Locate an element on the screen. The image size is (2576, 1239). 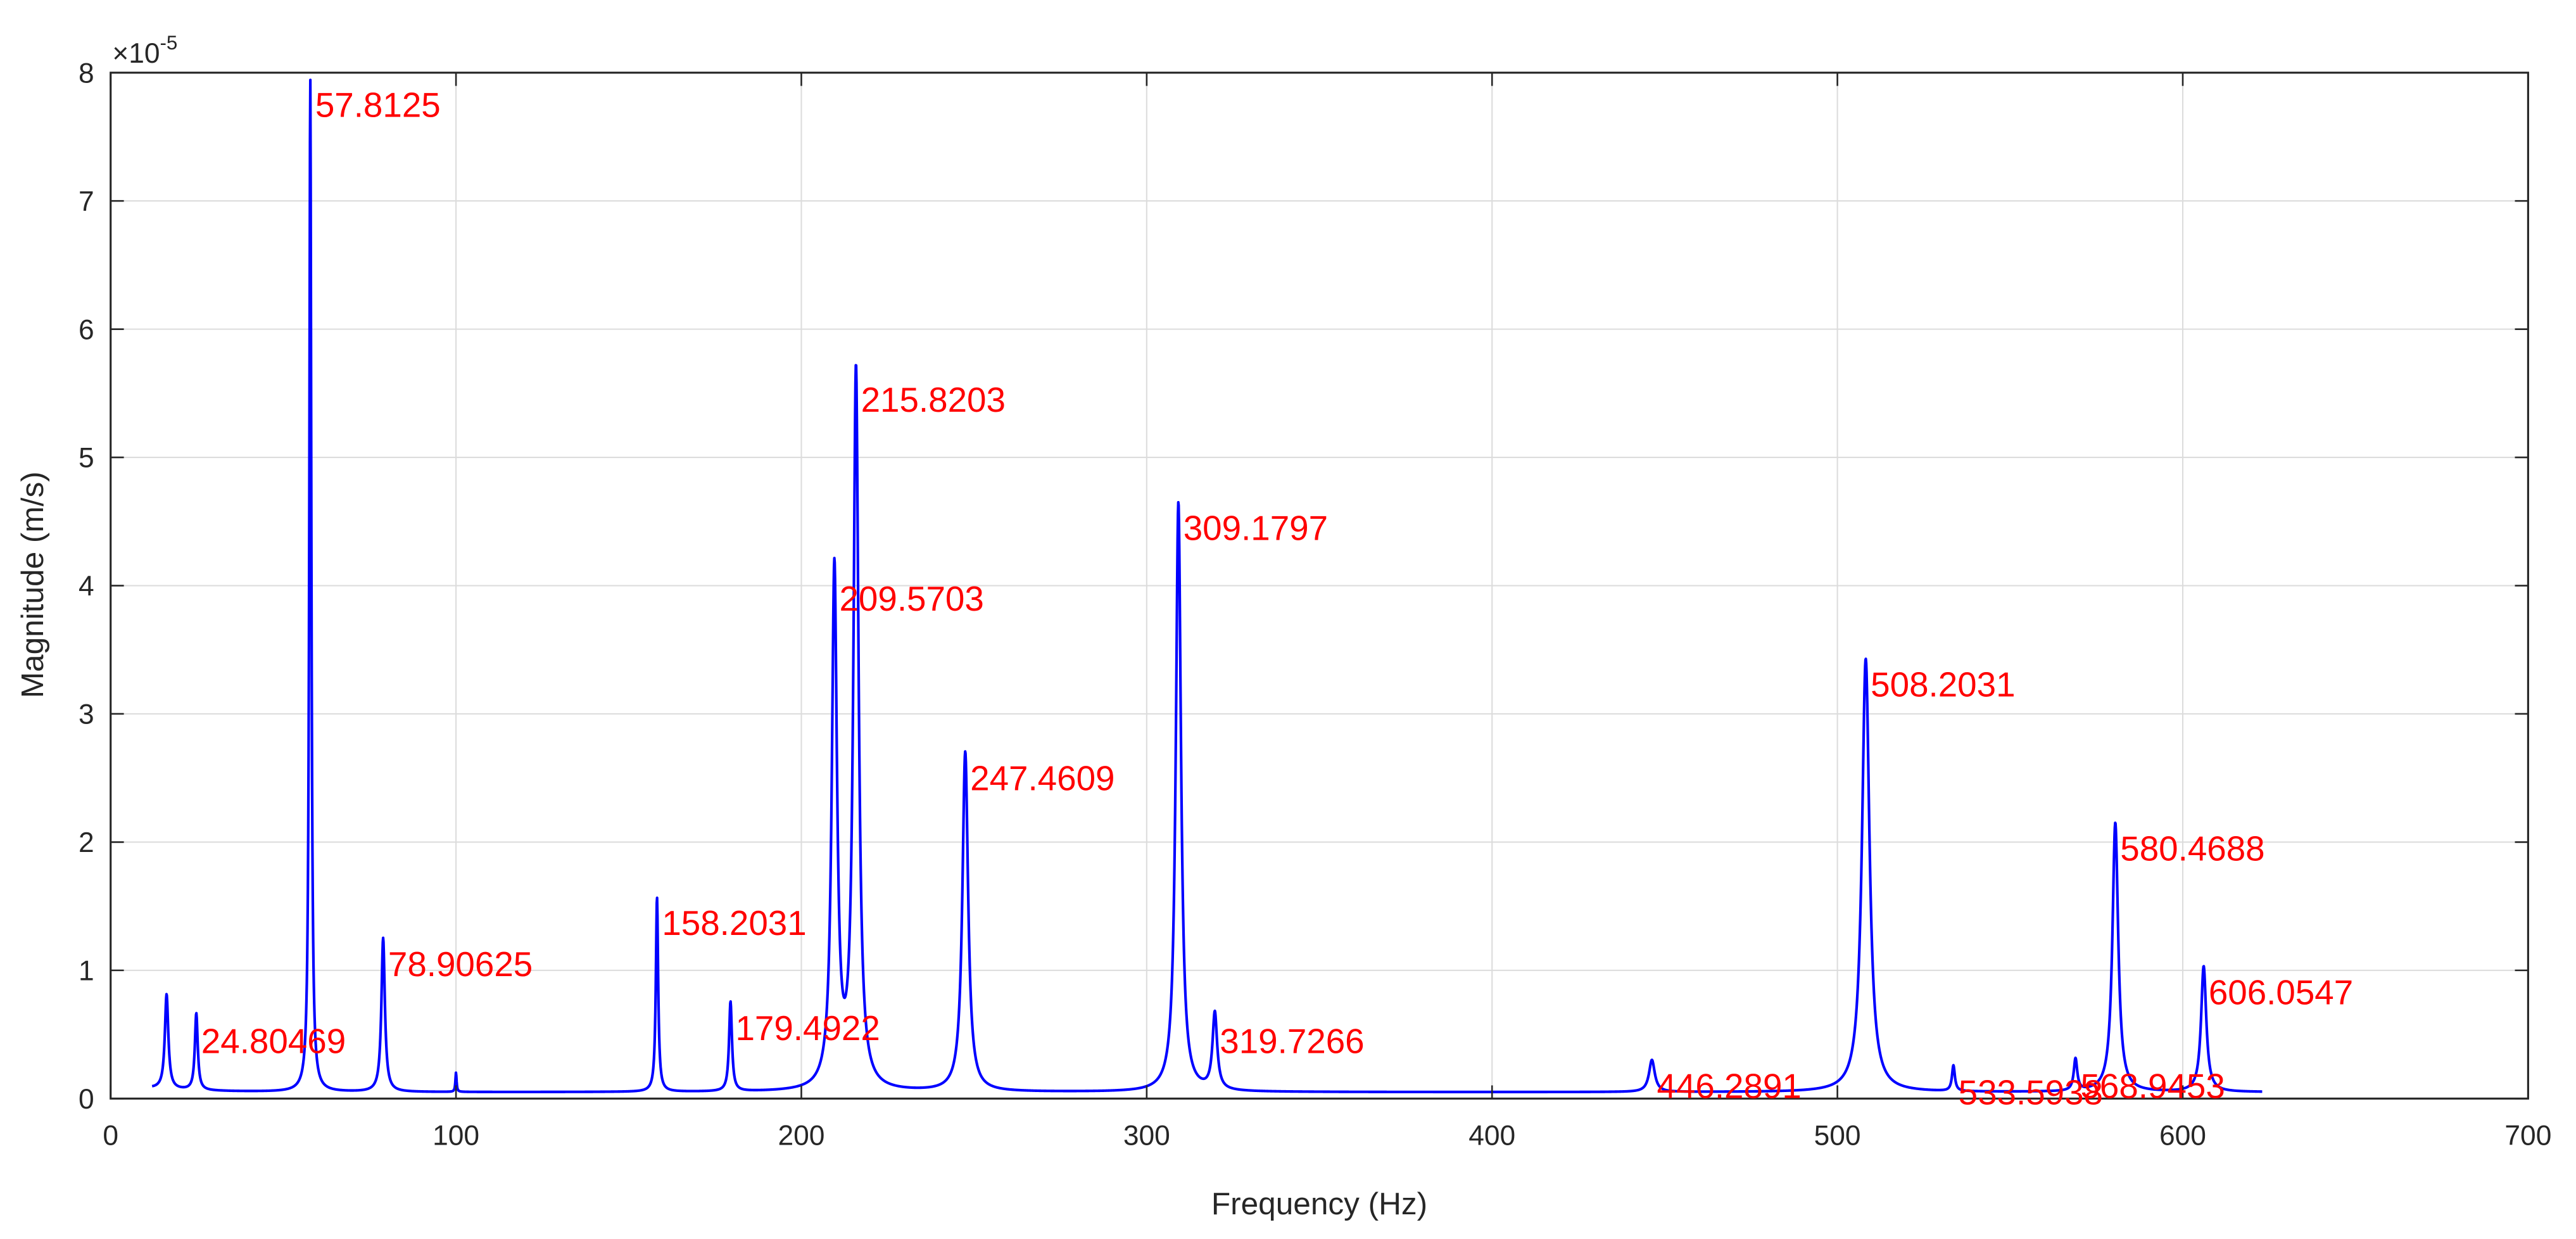
y-axis-label: Magnitude (m/s) is located at coordinates (32, 584).